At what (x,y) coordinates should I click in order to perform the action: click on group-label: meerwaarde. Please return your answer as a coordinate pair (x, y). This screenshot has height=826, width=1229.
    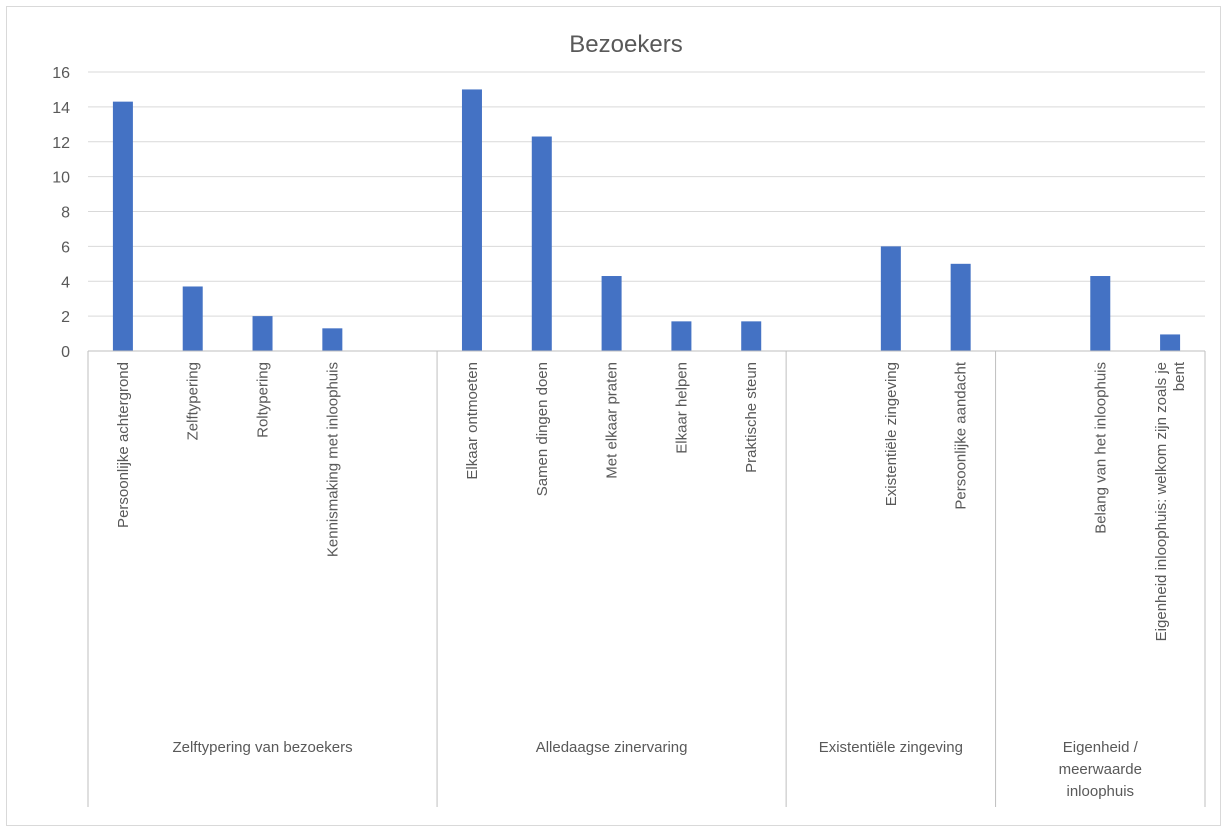
    Looking at the image, I should click on (1100, 769).